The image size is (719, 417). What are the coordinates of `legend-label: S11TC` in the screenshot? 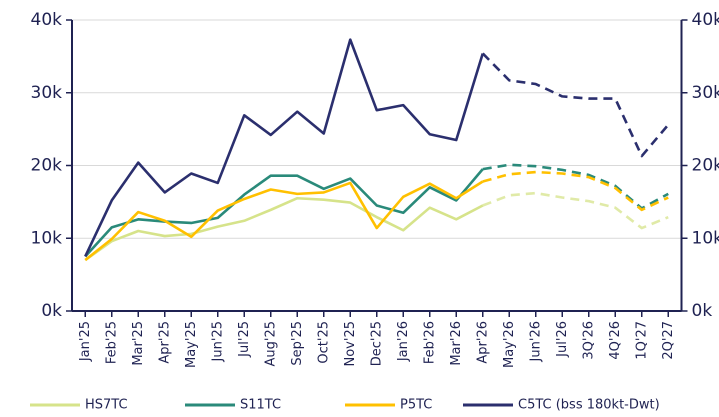 It's located at (260, 405).